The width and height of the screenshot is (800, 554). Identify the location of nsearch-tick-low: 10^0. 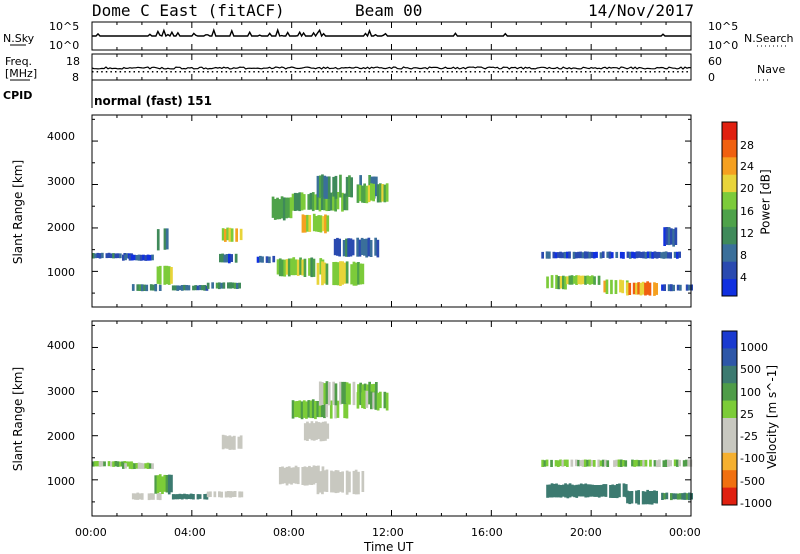
(723, 45).